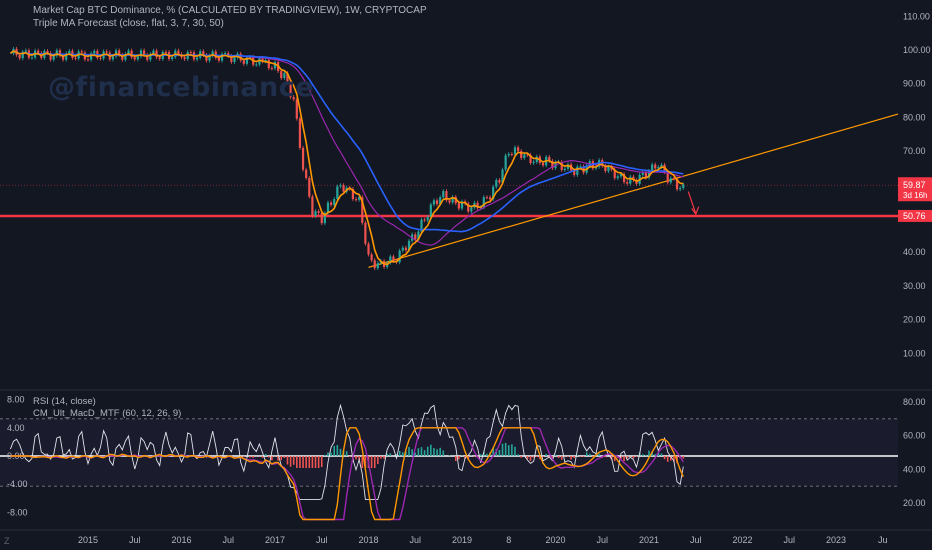 Image resolution: width=932 pixels, height=550 pixels. I want to click on price-axis, so click(915, 275).